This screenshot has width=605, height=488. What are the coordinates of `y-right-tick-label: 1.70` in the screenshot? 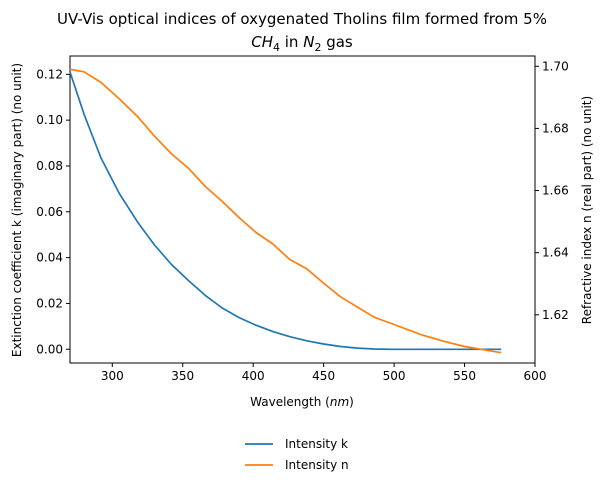 It's located at (555, 66).